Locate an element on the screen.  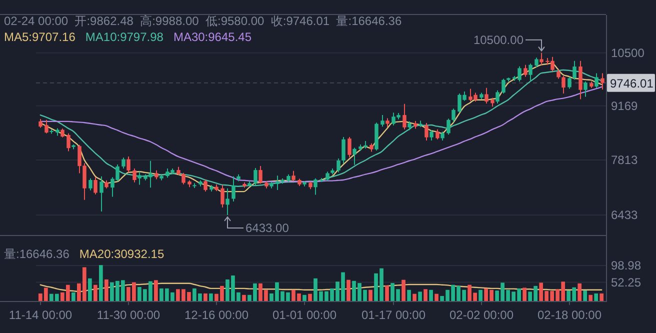
y-tick-label: 10500 is located at coordinates (628, 53).